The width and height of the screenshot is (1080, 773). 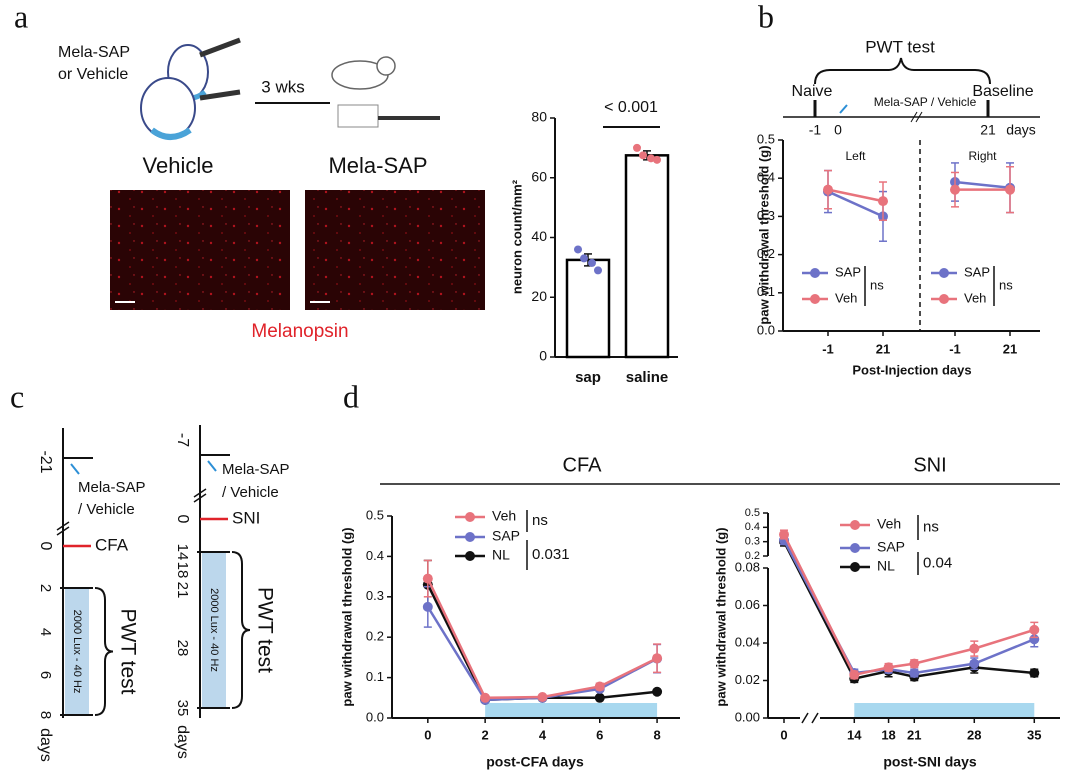 I want to click on eye-lens, so click(x=171, y=133).